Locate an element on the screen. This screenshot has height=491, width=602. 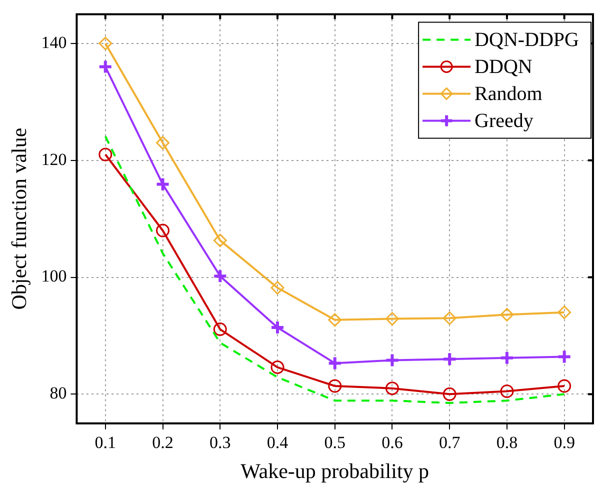
x-tick-label: 0.9 is located at coordinates (564, 442).